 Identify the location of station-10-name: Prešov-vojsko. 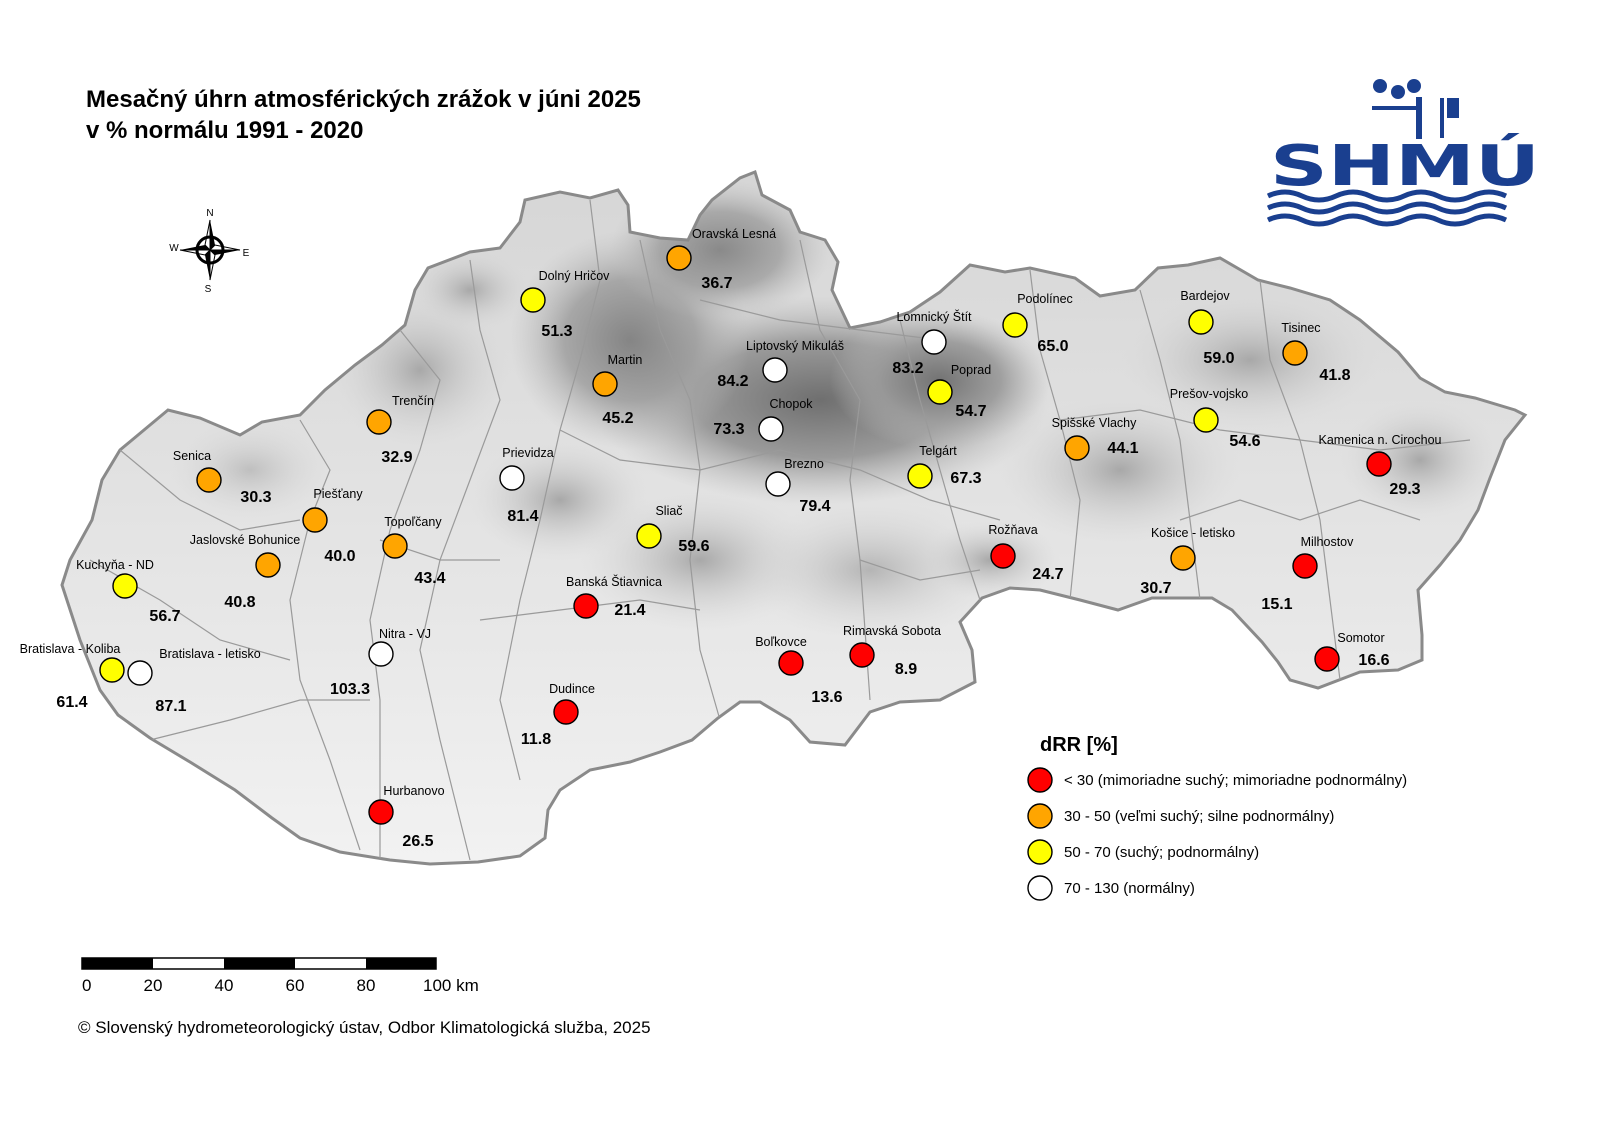
(1209, 394).